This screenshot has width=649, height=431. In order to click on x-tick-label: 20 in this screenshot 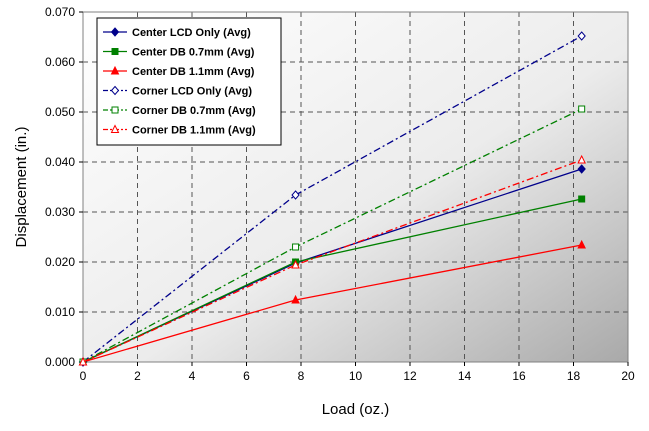, I will do `click(628, 376)`.